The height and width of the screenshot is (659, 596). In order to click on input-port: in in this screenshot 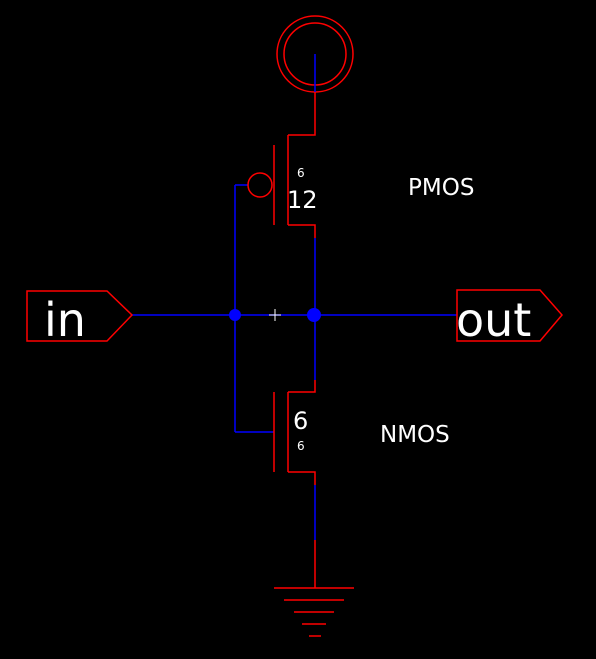, I will do `click(80, 318)`.